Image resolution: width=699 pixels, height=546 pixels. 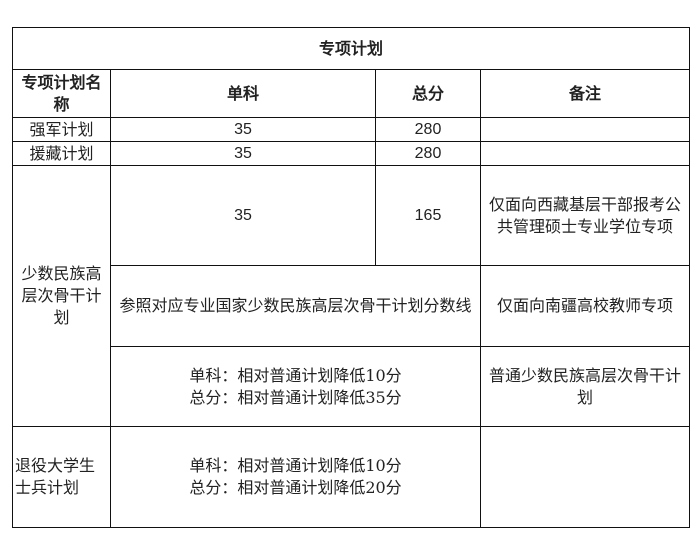 I want to click on header-single: 单科, so click(x=243, y=93).